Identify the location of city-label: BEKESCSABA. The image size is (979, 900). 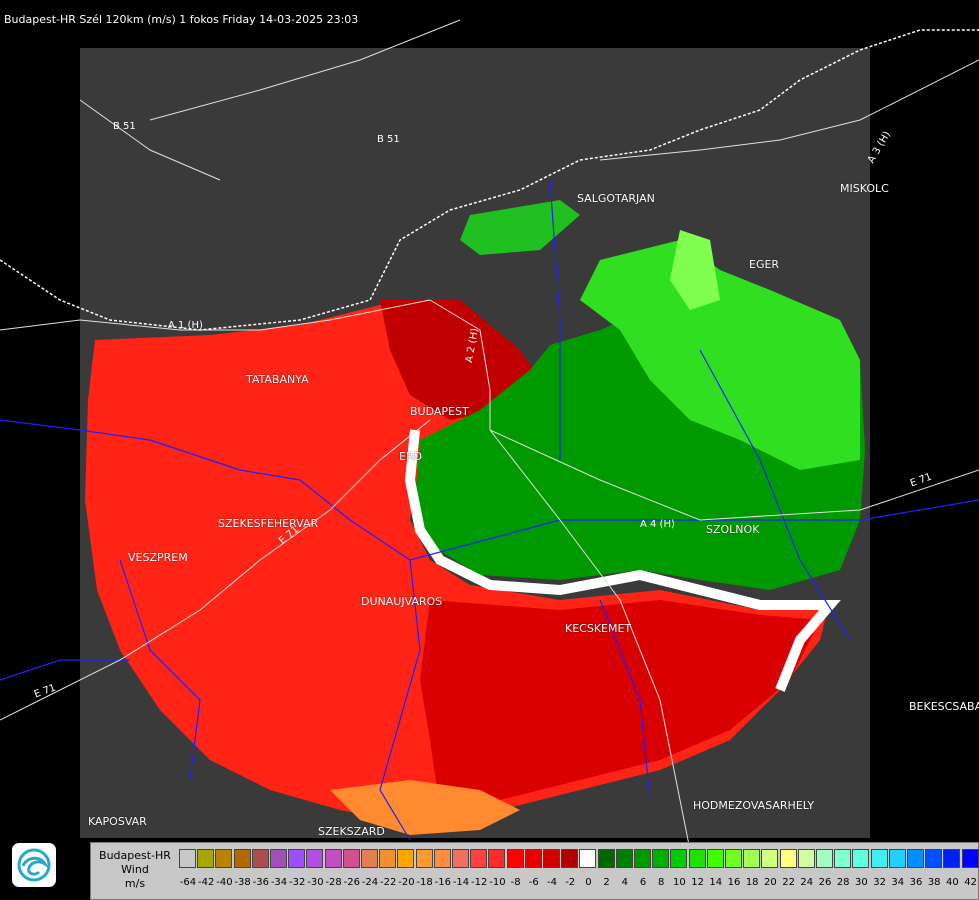
(944, 706).